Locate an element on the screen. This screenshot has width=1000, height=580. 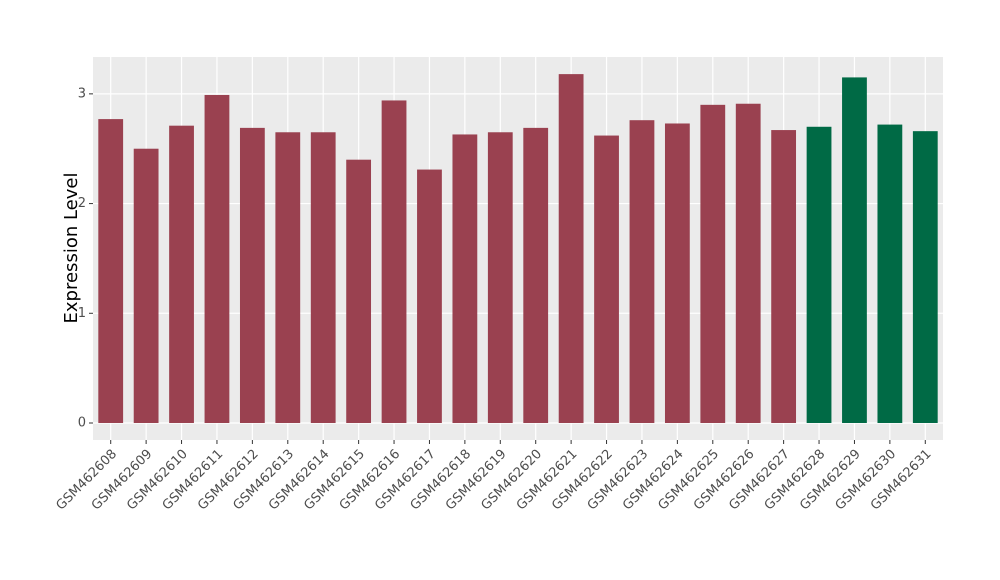
y-tick-label: 0 is located at coordinates (82, 422).